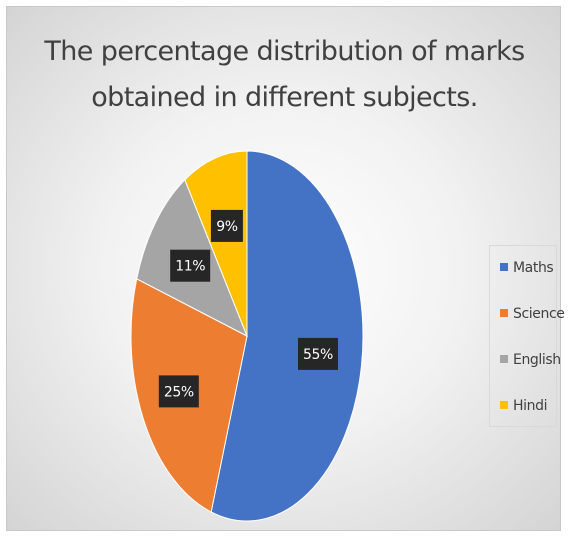 This screenshot has width=569, height=539. Describe the element at coordinates (284, 51) in the screenshot. I see `chart-title-line-1: The percentage distribution of marks` at that location.